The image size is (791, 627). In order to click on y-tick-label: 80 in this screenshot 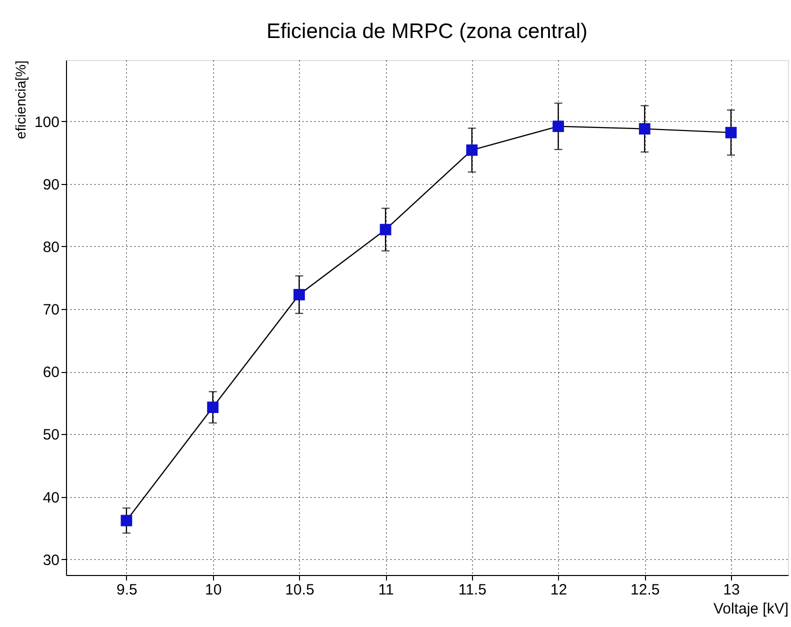, I will do `click(51, 247)`.